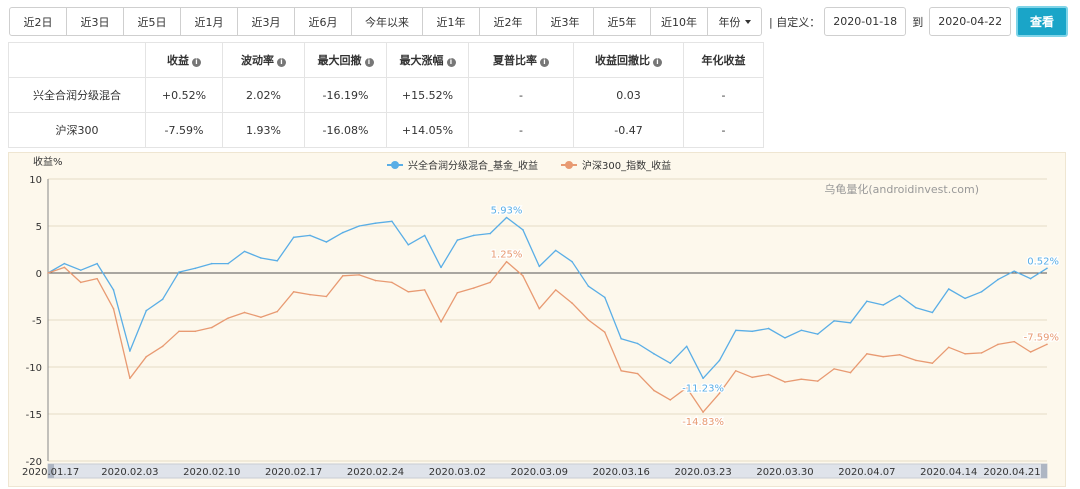 The image size is (1080, 489). What do you see at coordinates (451, 21) in the screenshot?
I see `period-button-7: 近1年` at bounding box center [451, 21].